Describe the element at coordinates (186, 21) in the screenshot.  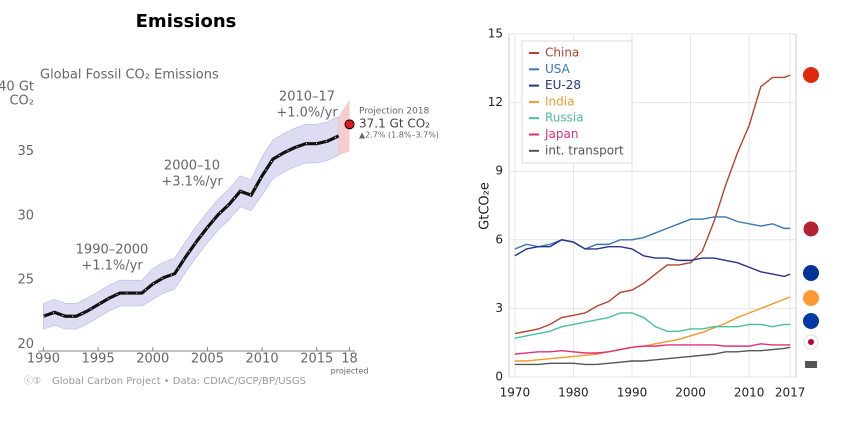
I see `slide-title: Emissions` at that location.